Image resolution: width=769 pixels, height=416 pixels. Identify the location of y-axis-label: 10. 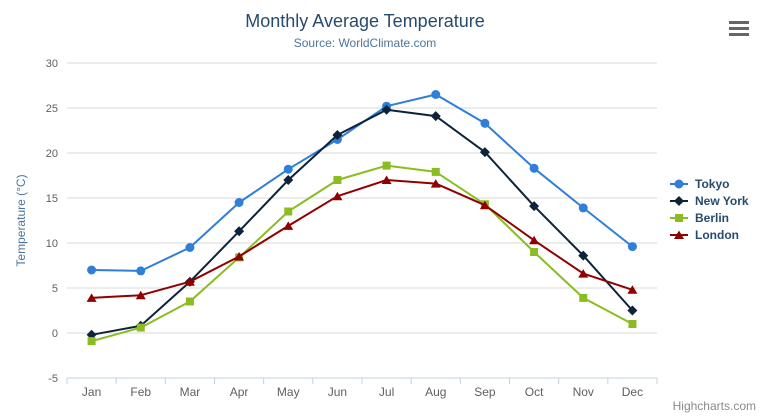
(52, 244).